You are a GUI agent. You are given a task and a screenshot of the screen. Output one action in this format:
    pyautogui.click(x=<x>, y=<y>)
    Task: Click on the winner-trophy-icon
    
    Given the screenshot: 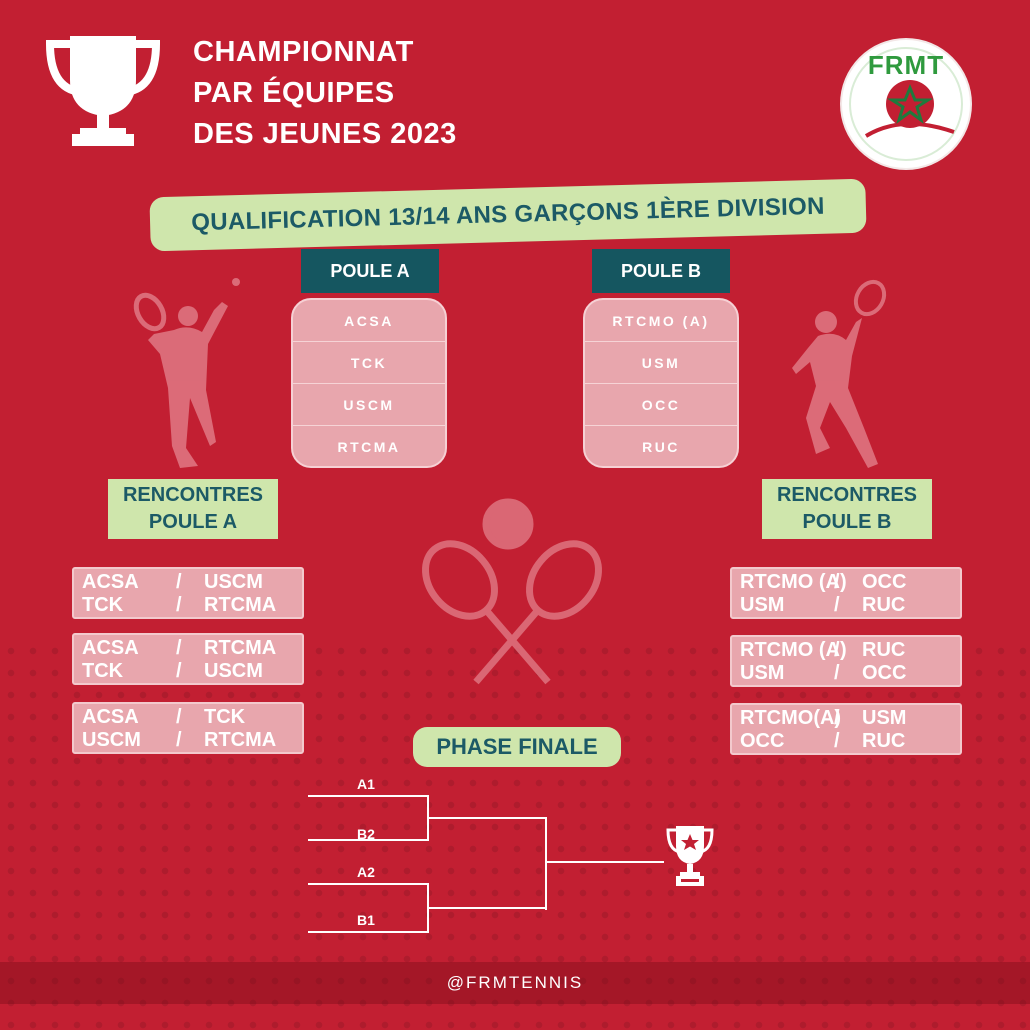 What is the action you would take?
    pyautogui.click(x=690, y=856)
    